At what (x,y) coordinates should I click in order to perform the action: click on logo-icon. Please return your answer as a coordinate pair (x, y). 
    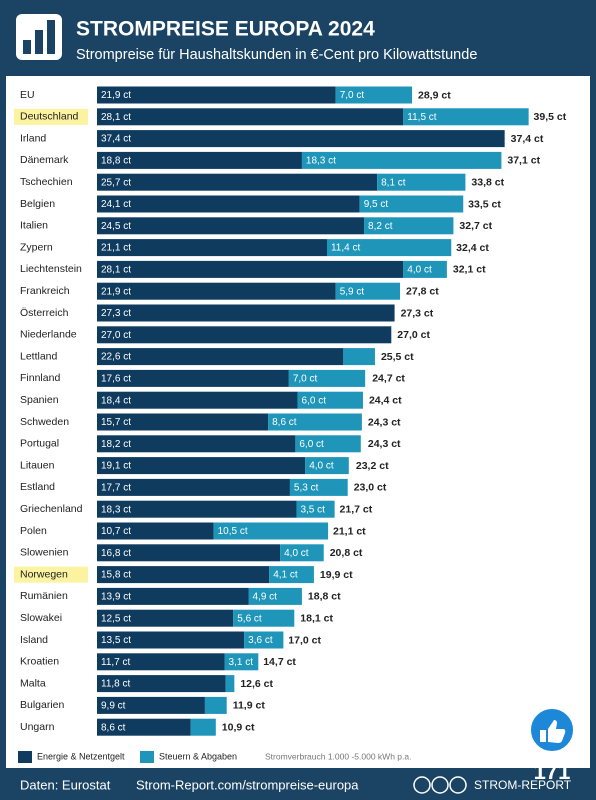
    Looking at the image, I should click on (39, 37).